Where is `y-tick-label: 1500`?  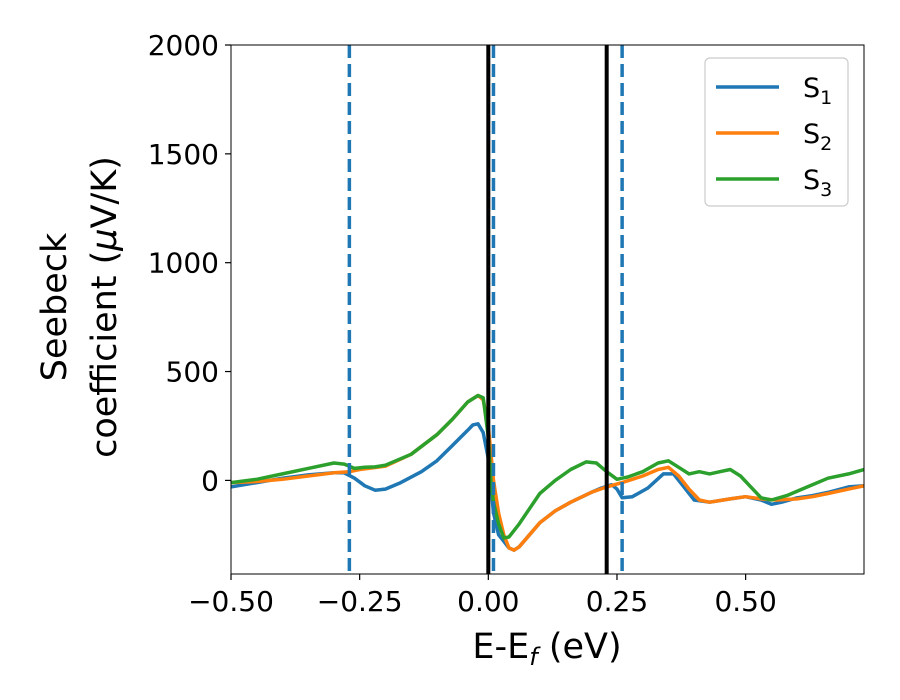
y-tick-label: 1500 is located at coordinates (183, 154).